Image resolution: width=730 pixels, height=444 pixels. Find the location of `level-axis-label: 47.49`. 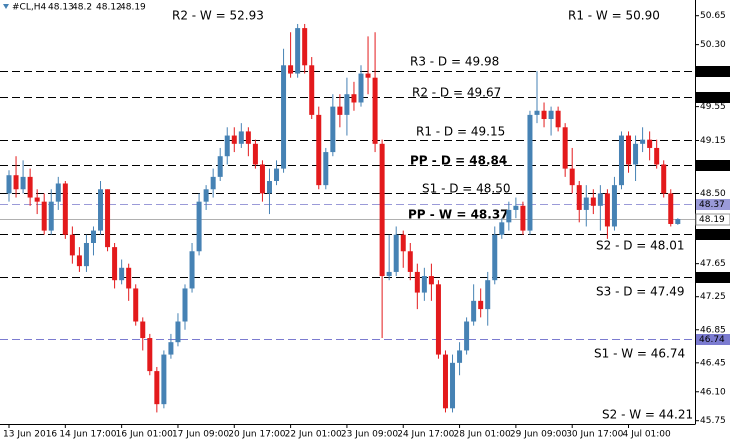

level-axis-label: 47.49 is located at coordinates (712, 278).